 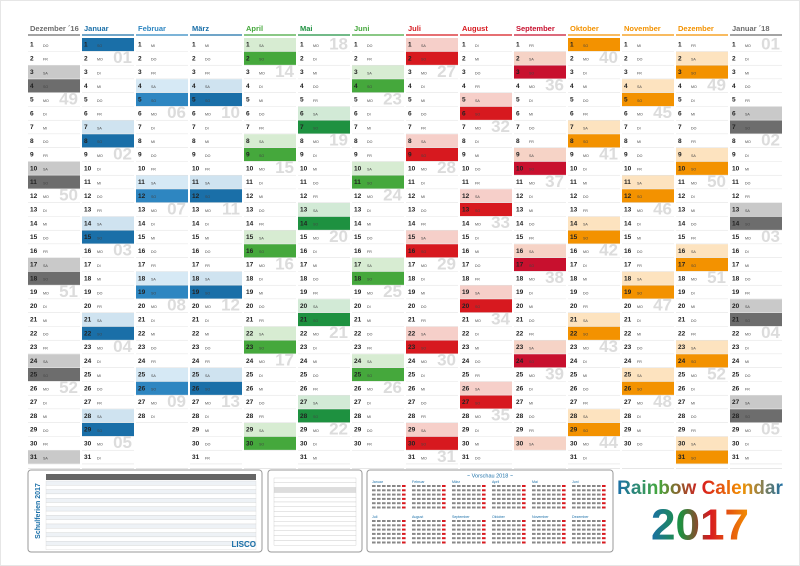 What do you see at coordinates (626, 86) in the screenshot?
I see `day-number: 4` at bounding box center [626, 86].